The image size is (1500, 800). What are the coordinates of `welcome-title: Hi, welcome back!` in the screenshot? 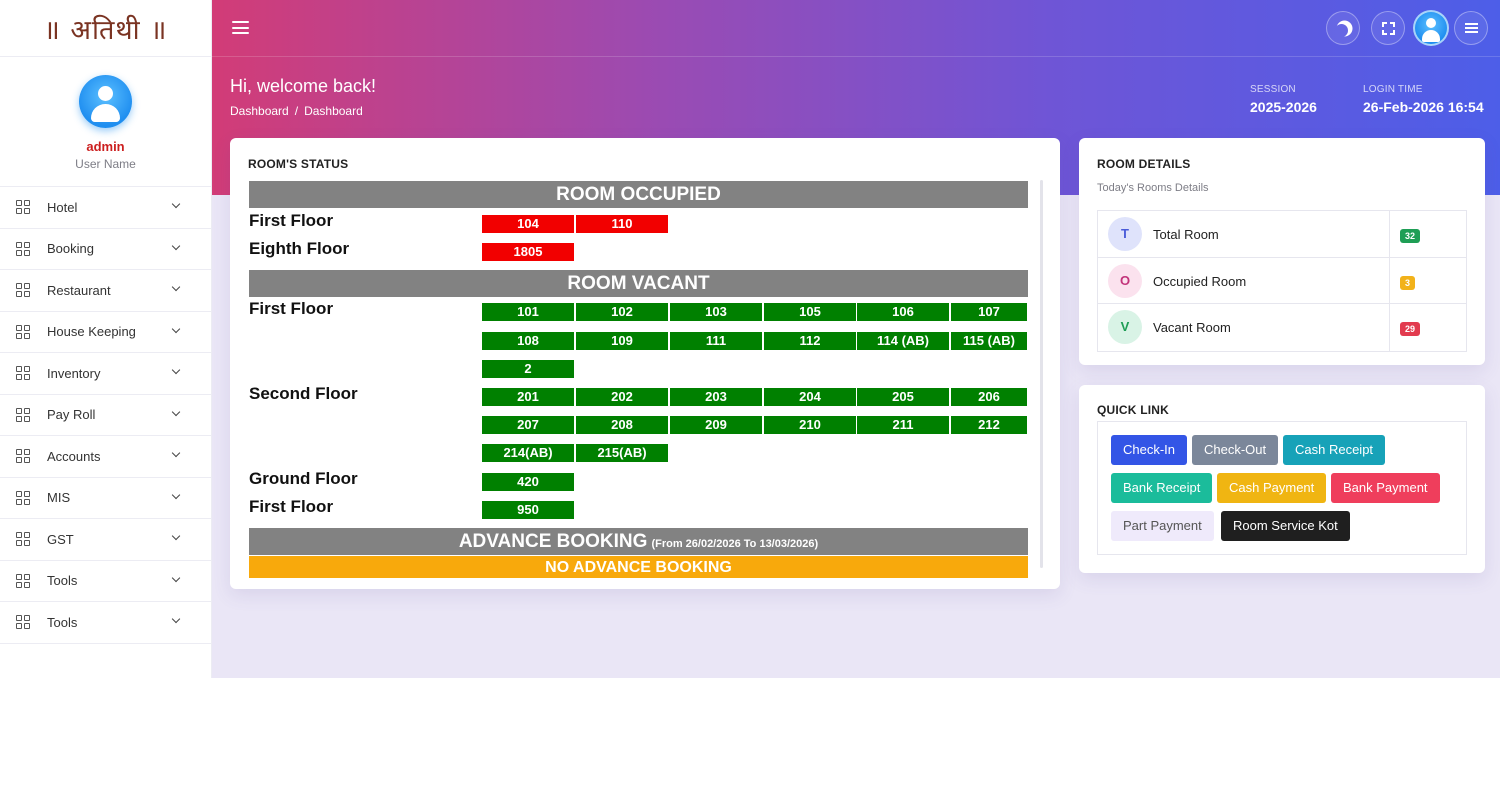 It's located at (303, 86).